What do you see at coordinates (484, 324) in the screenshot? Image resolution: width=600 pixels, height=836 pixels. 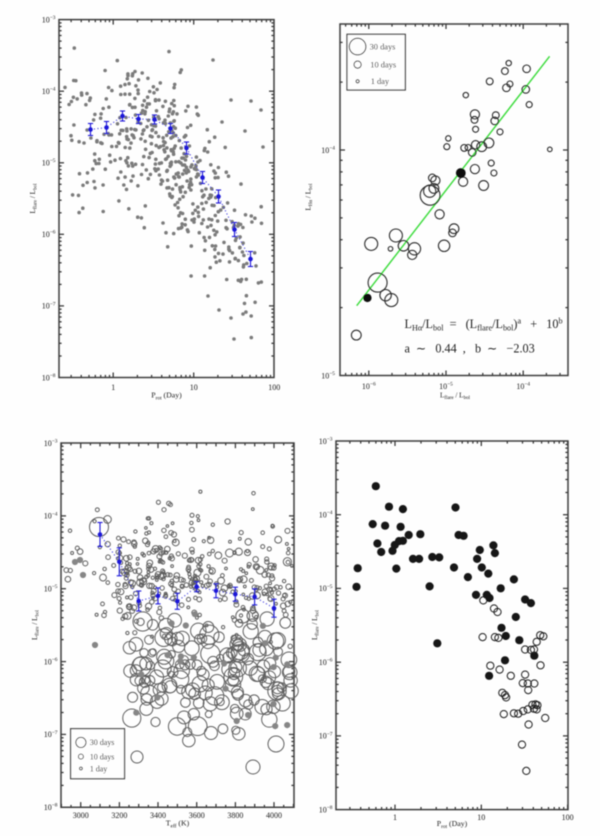 I see `svg-text:LHα/Lbol = (Lflare/Lbol)a: LHα/Lbol = (Lflare/Lbol)a + 10b` at bounding box center [484, 324].